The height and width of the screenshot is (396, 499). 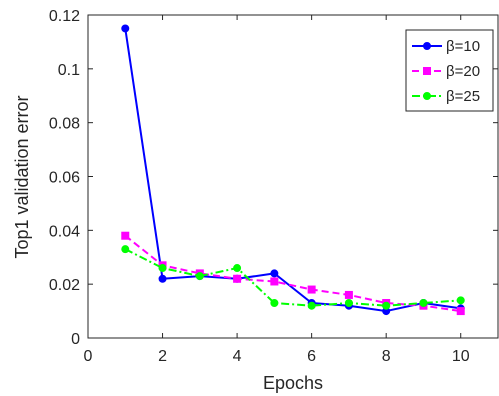 I want to click on legend-label: β=25, so click(x=463, y=96).